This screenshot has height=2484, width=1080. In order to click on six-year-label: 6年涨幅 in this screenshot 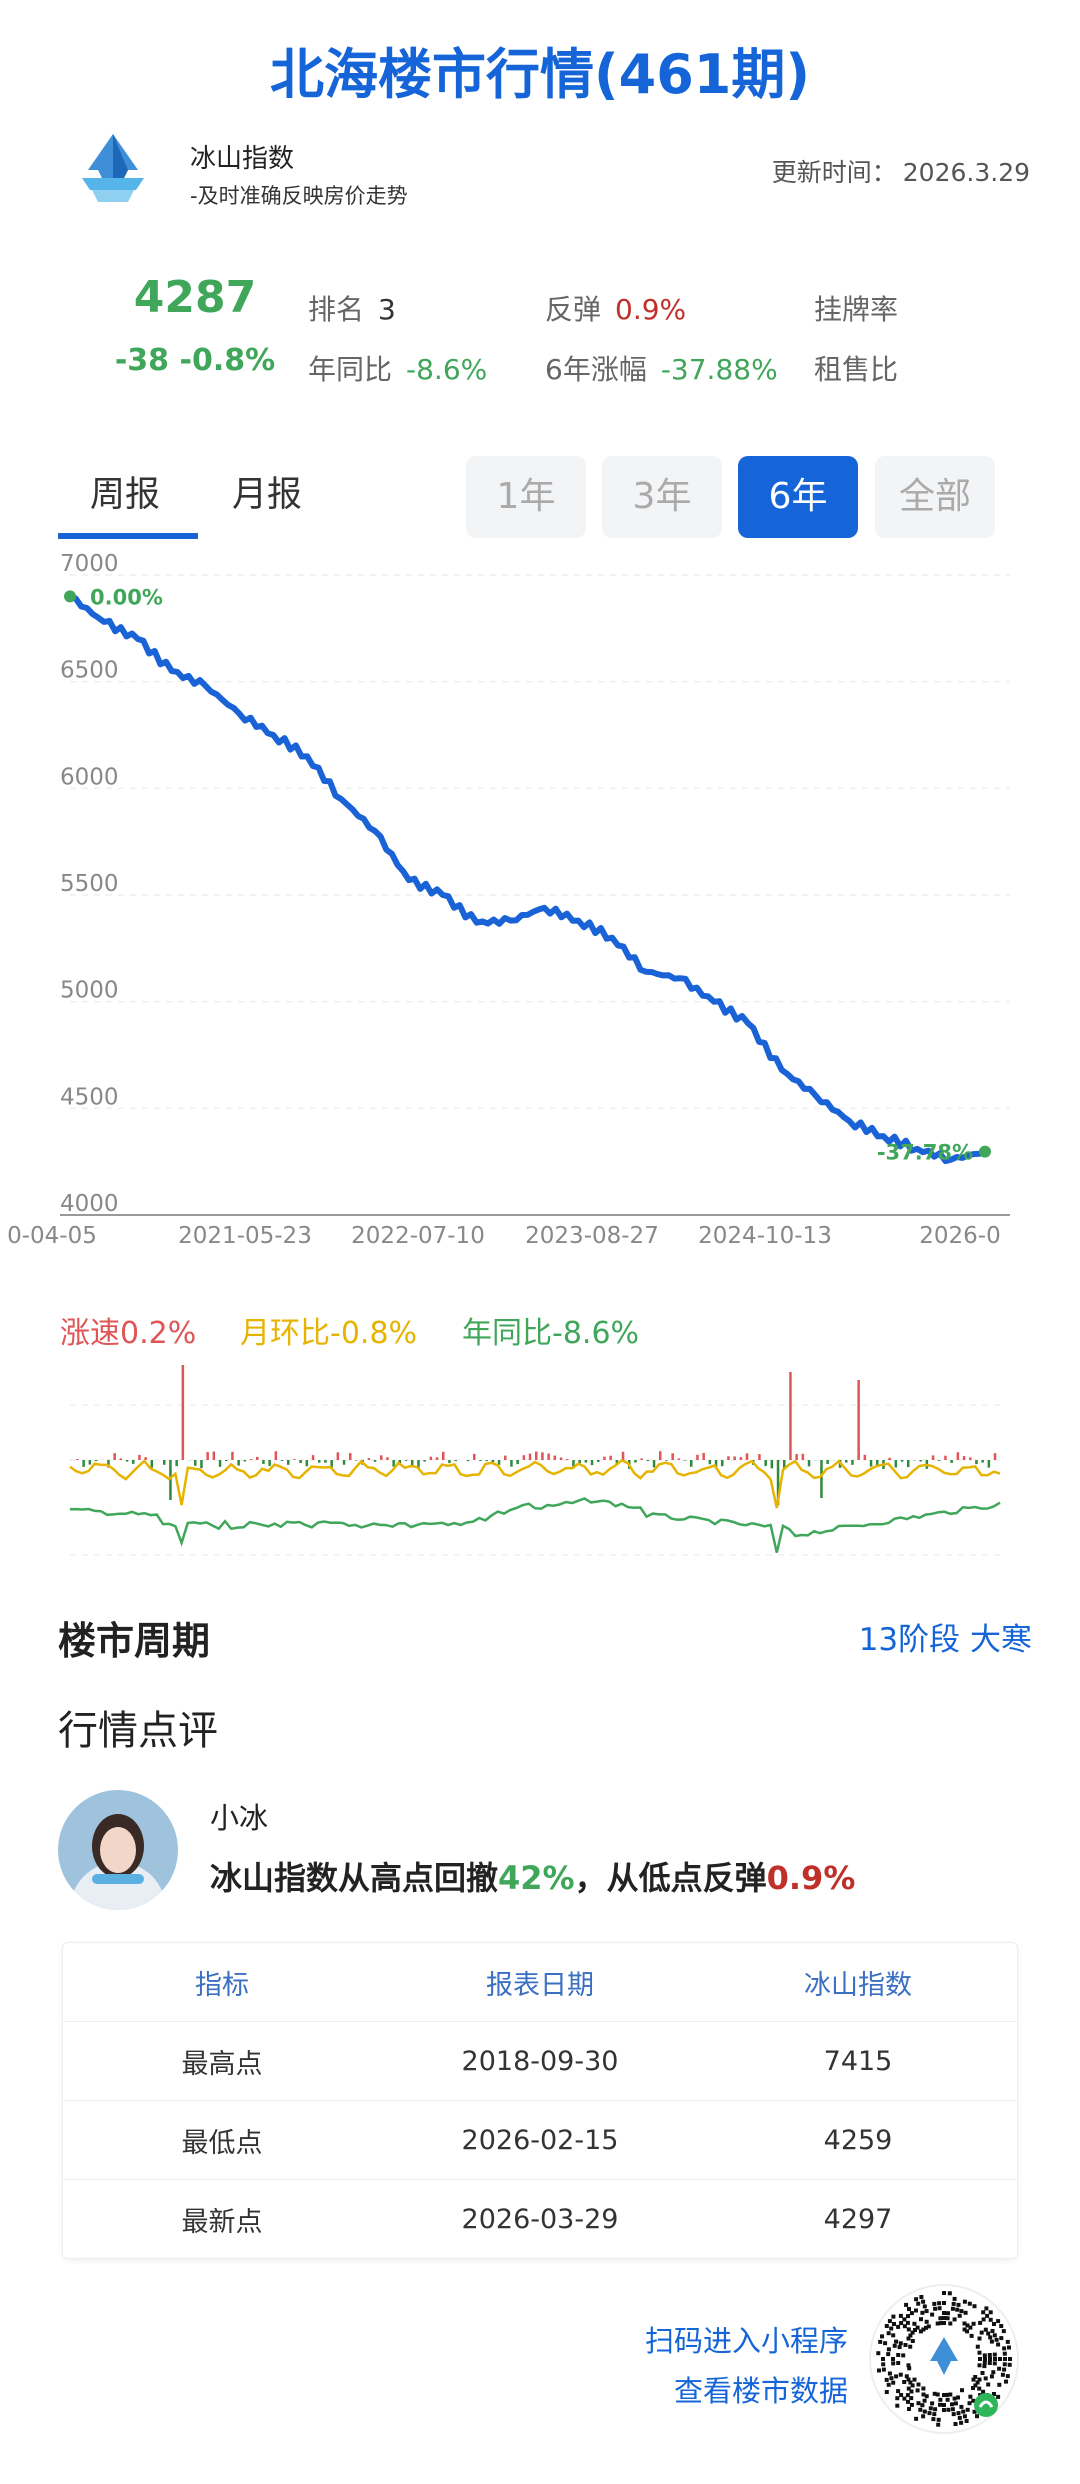, I will do `click(596, 369)`.